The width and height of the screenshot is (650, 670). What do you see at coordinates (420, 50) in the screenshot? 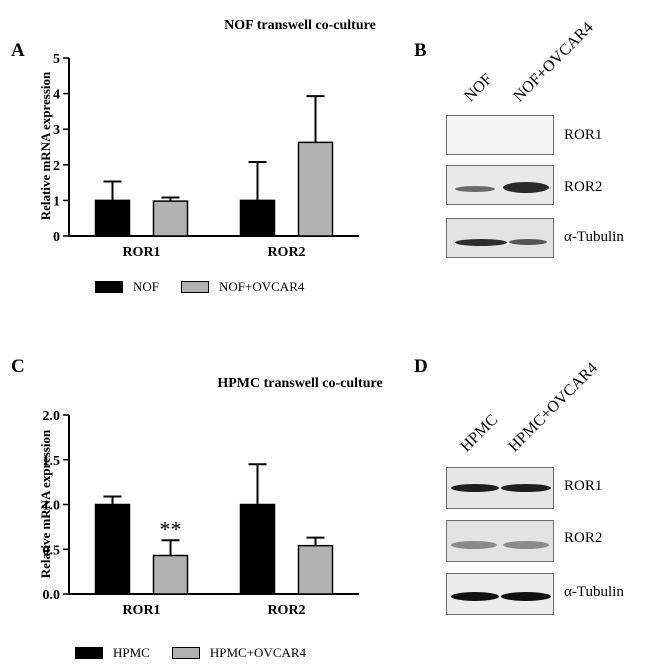
I see `panel-letter-b: B` at bounding box center [420, 50].